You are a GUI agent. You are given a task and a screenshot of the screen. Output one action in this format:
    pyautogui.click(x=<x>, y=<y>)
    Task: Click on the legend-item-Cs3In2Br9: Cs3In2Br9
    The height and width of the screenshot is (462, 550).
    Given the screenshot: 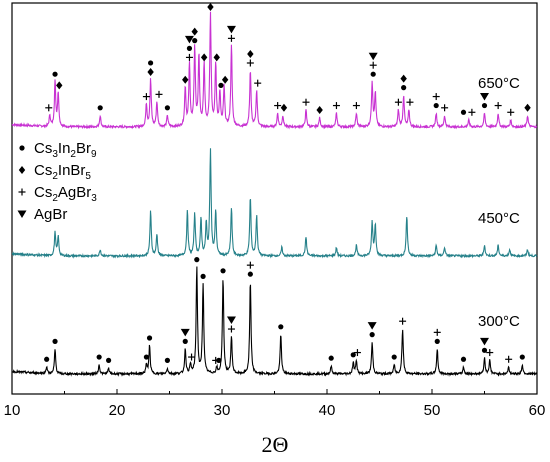 What is the action you would take?
    pyautogui.click(x=58, y=150)
    